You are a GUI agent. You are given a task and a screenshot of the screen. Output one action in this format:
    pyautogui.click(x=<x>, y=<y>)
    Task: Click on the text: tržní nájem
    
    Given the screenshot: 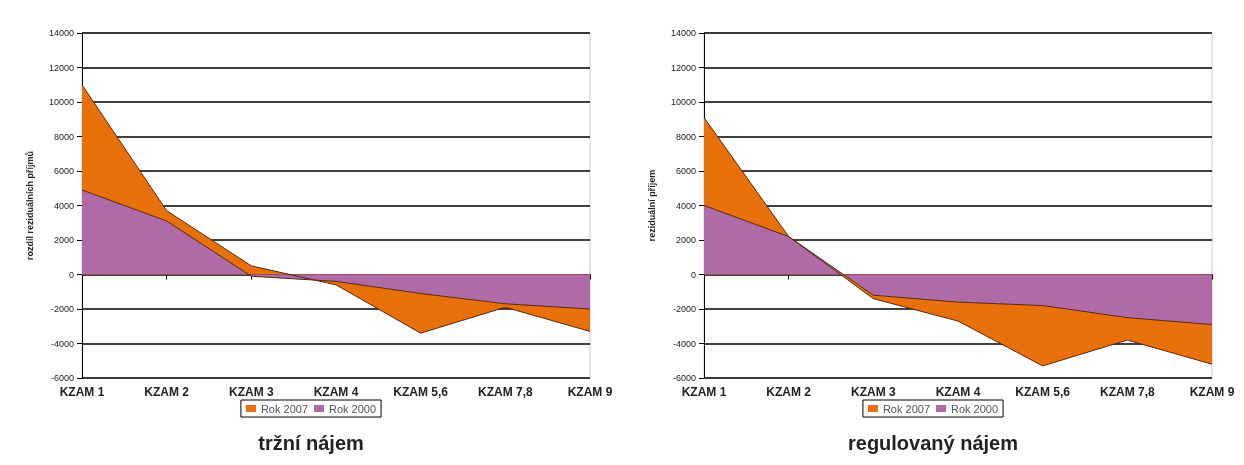 What is the action you would take?
    pyautogui.click(x=311, y=443)
    